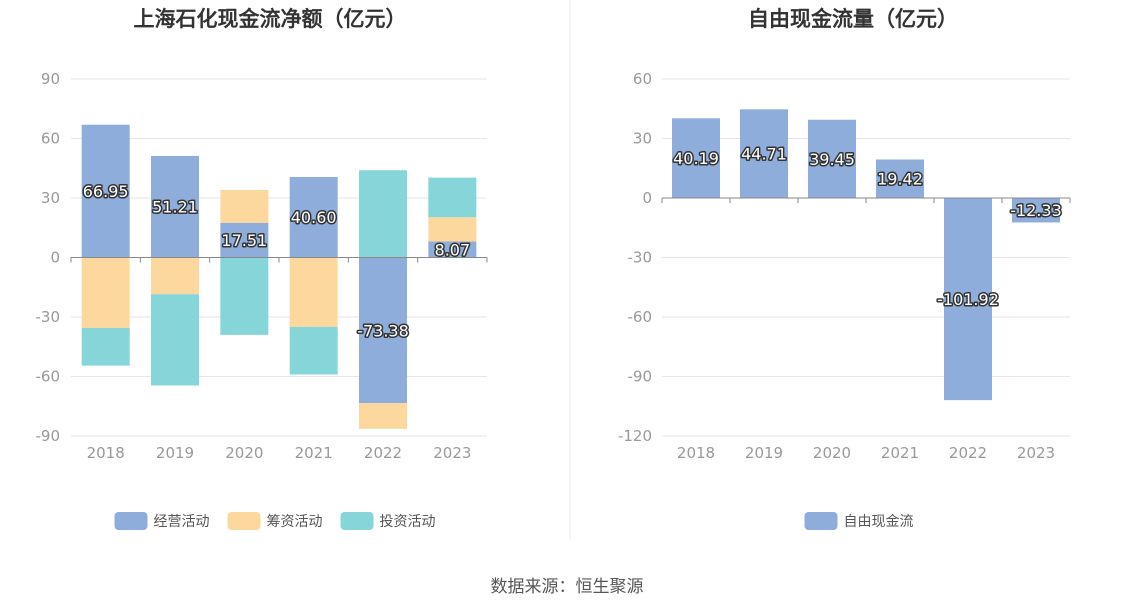  I want to click on bar-经营活动-2018, so click(105, 191).